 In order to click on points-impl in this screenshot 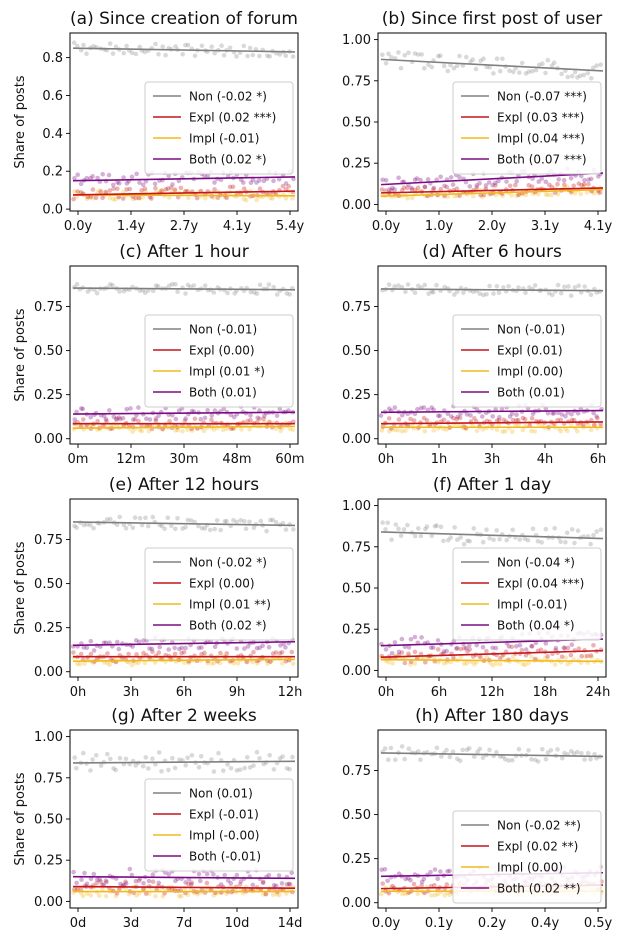, I will do `click(491, 427)`.